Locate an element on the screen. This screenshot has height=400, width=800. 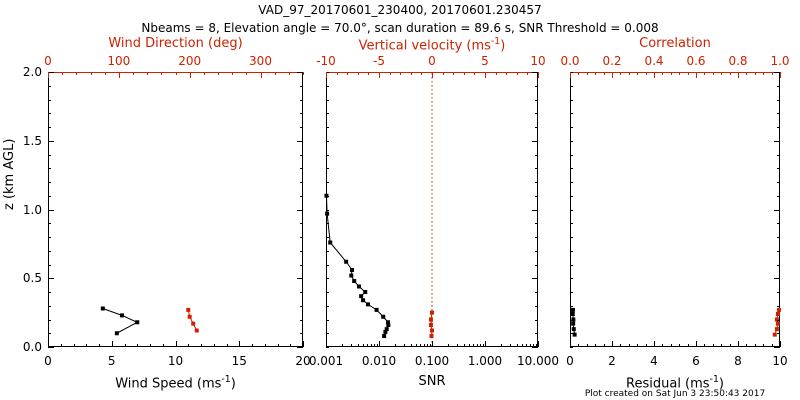
plot-credit: Plot created on Sat Jun 3 23:50:43 2017 is located at coordinates (675, 394).